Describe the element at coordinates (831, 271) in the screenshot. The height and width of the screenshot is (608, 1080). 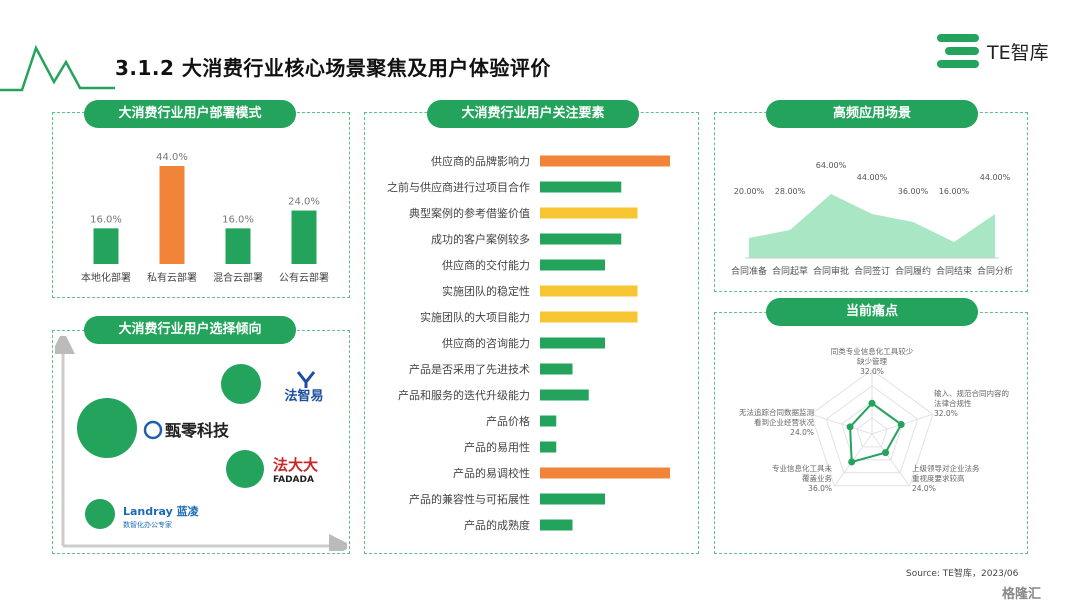
I see `scenario-category-label: 合同审批` at that location.